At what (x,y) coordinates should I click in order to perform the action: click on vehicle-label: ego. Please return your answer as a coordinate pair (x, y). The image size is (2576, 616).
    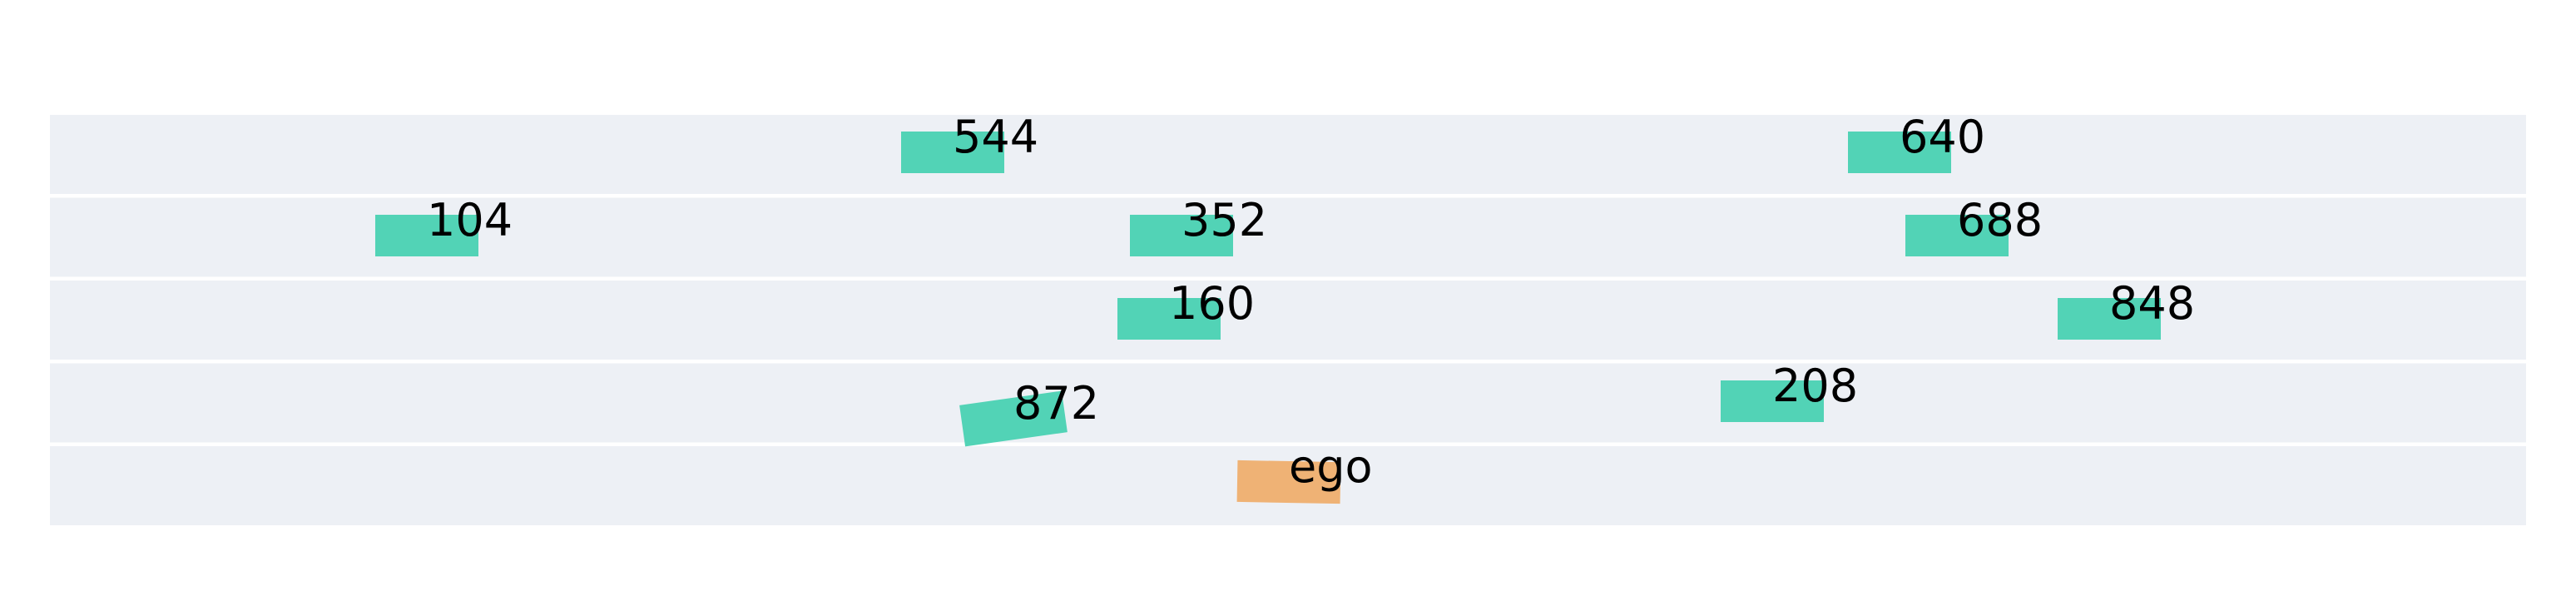
    Looking at the image, I should click on (1331, 467).